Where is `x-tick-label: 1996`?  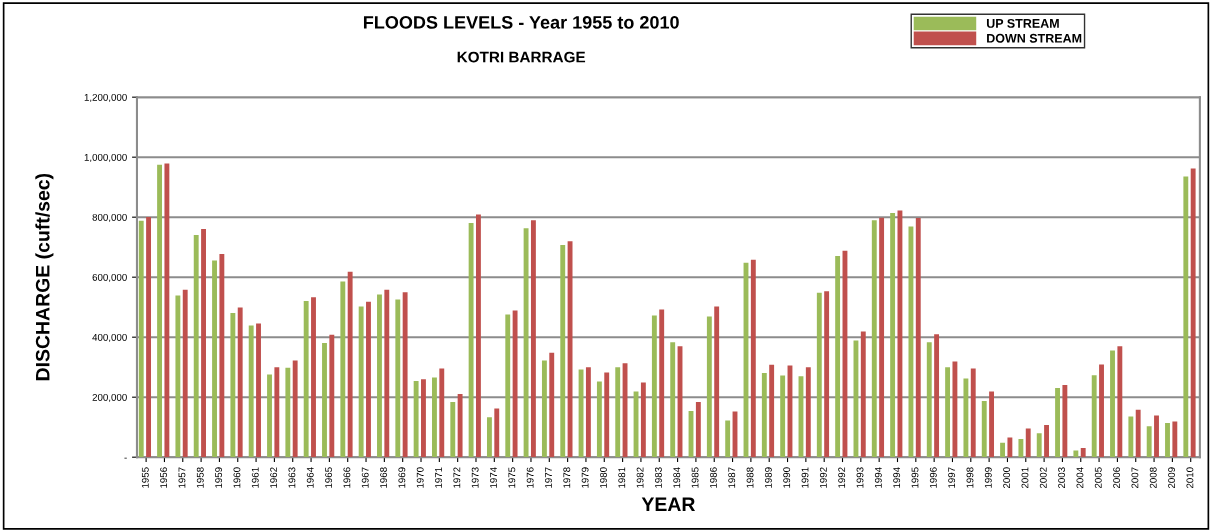 x-tick-label: 1996 is located at coordinates (933, 477).